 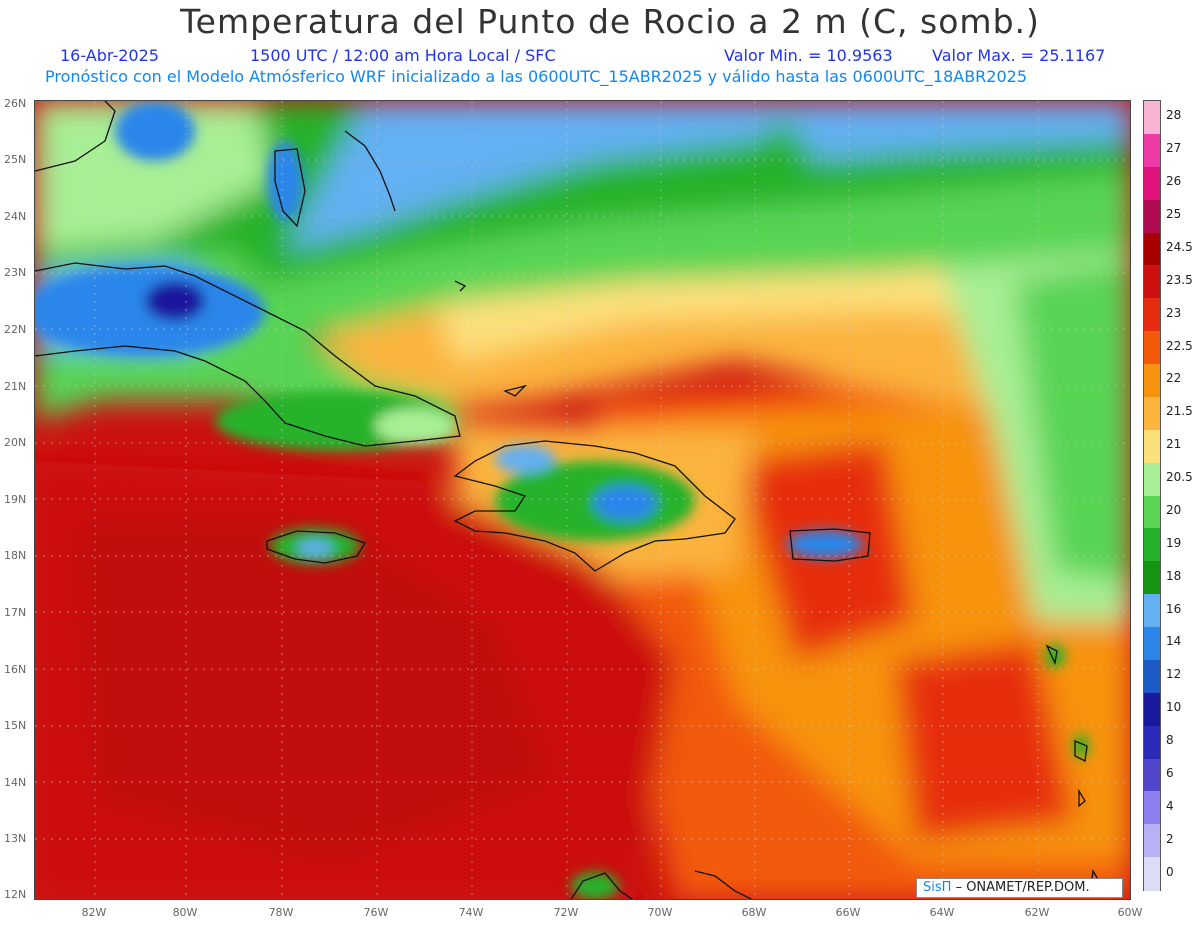 I want to click on lat-label: 15N, so click(x=15, y=725).